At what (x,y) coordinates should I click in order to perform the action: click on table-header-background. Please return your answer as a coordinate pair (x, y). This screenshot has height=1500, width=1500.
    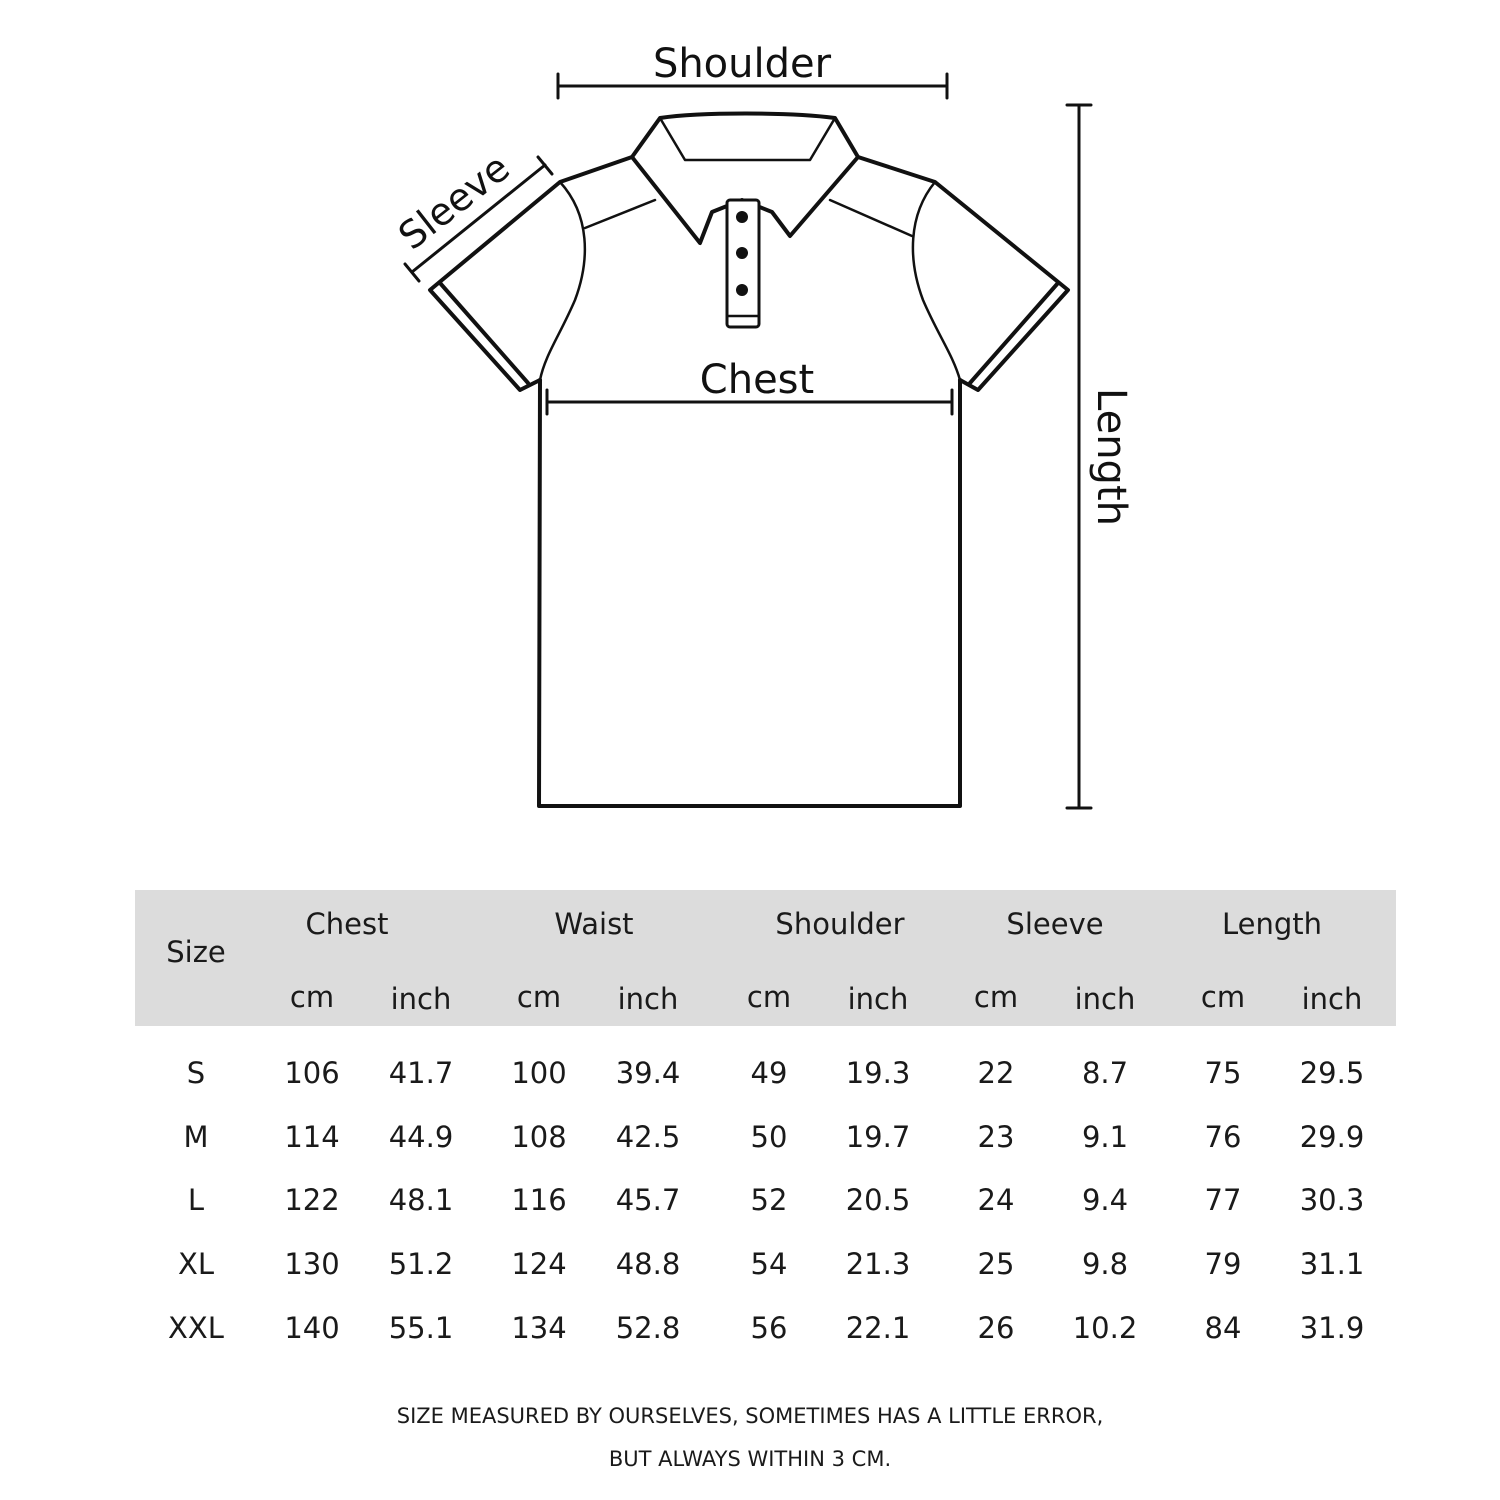
    Looking at the image, I should click on (765, 958).